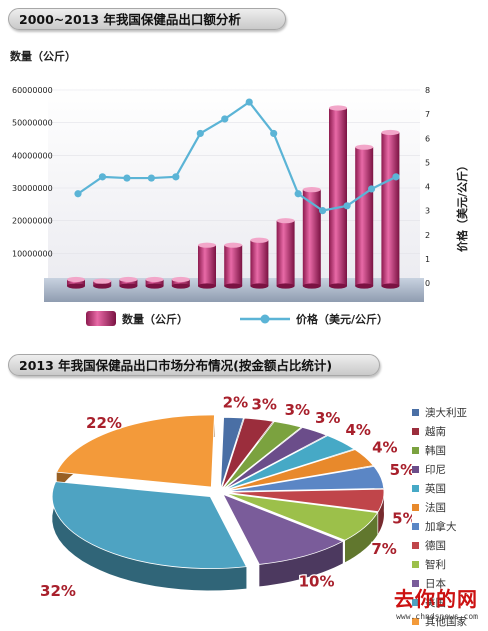  What do you see at coordinates (317, 582) in the screenshot?
I see `pie-percent-label: 10%` at bounding box center [317, 582].